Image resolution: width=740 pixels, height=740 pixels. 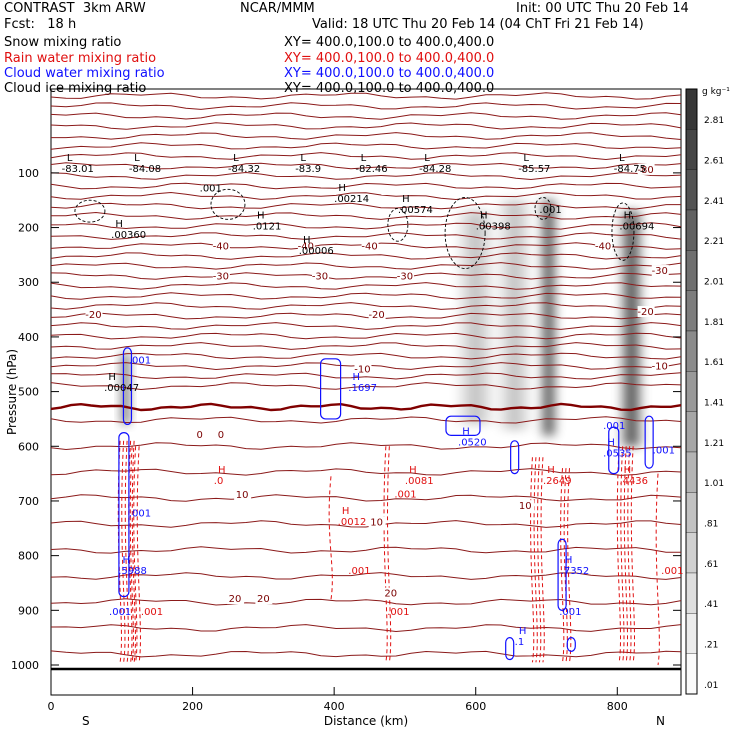 I want to click on x-tick-label: 800, so click(x=617, y=706).